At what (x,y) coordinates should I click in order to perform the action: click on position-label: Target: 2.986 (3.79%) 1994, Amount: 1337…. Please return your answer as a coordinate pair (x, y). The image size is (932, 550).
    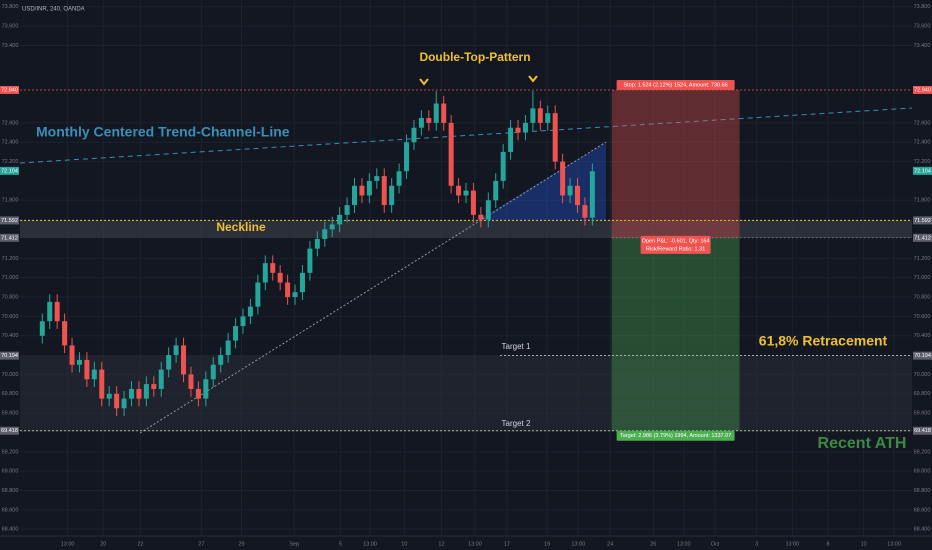
    Looking at the image, I should click on (675, 436).